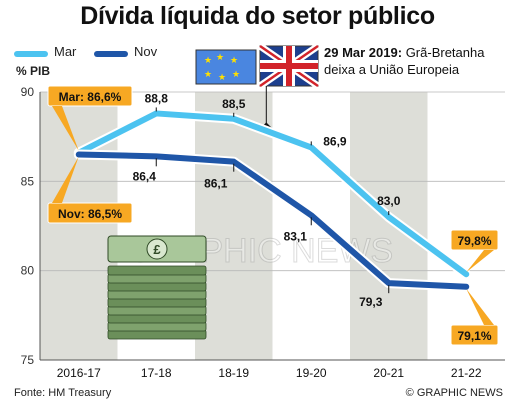 This screenshot has height=406, width=515. Describe the element at coordinates (257, 16) in the screenshot. I see `chart-title: Dívida líquida do setor público` at that location.